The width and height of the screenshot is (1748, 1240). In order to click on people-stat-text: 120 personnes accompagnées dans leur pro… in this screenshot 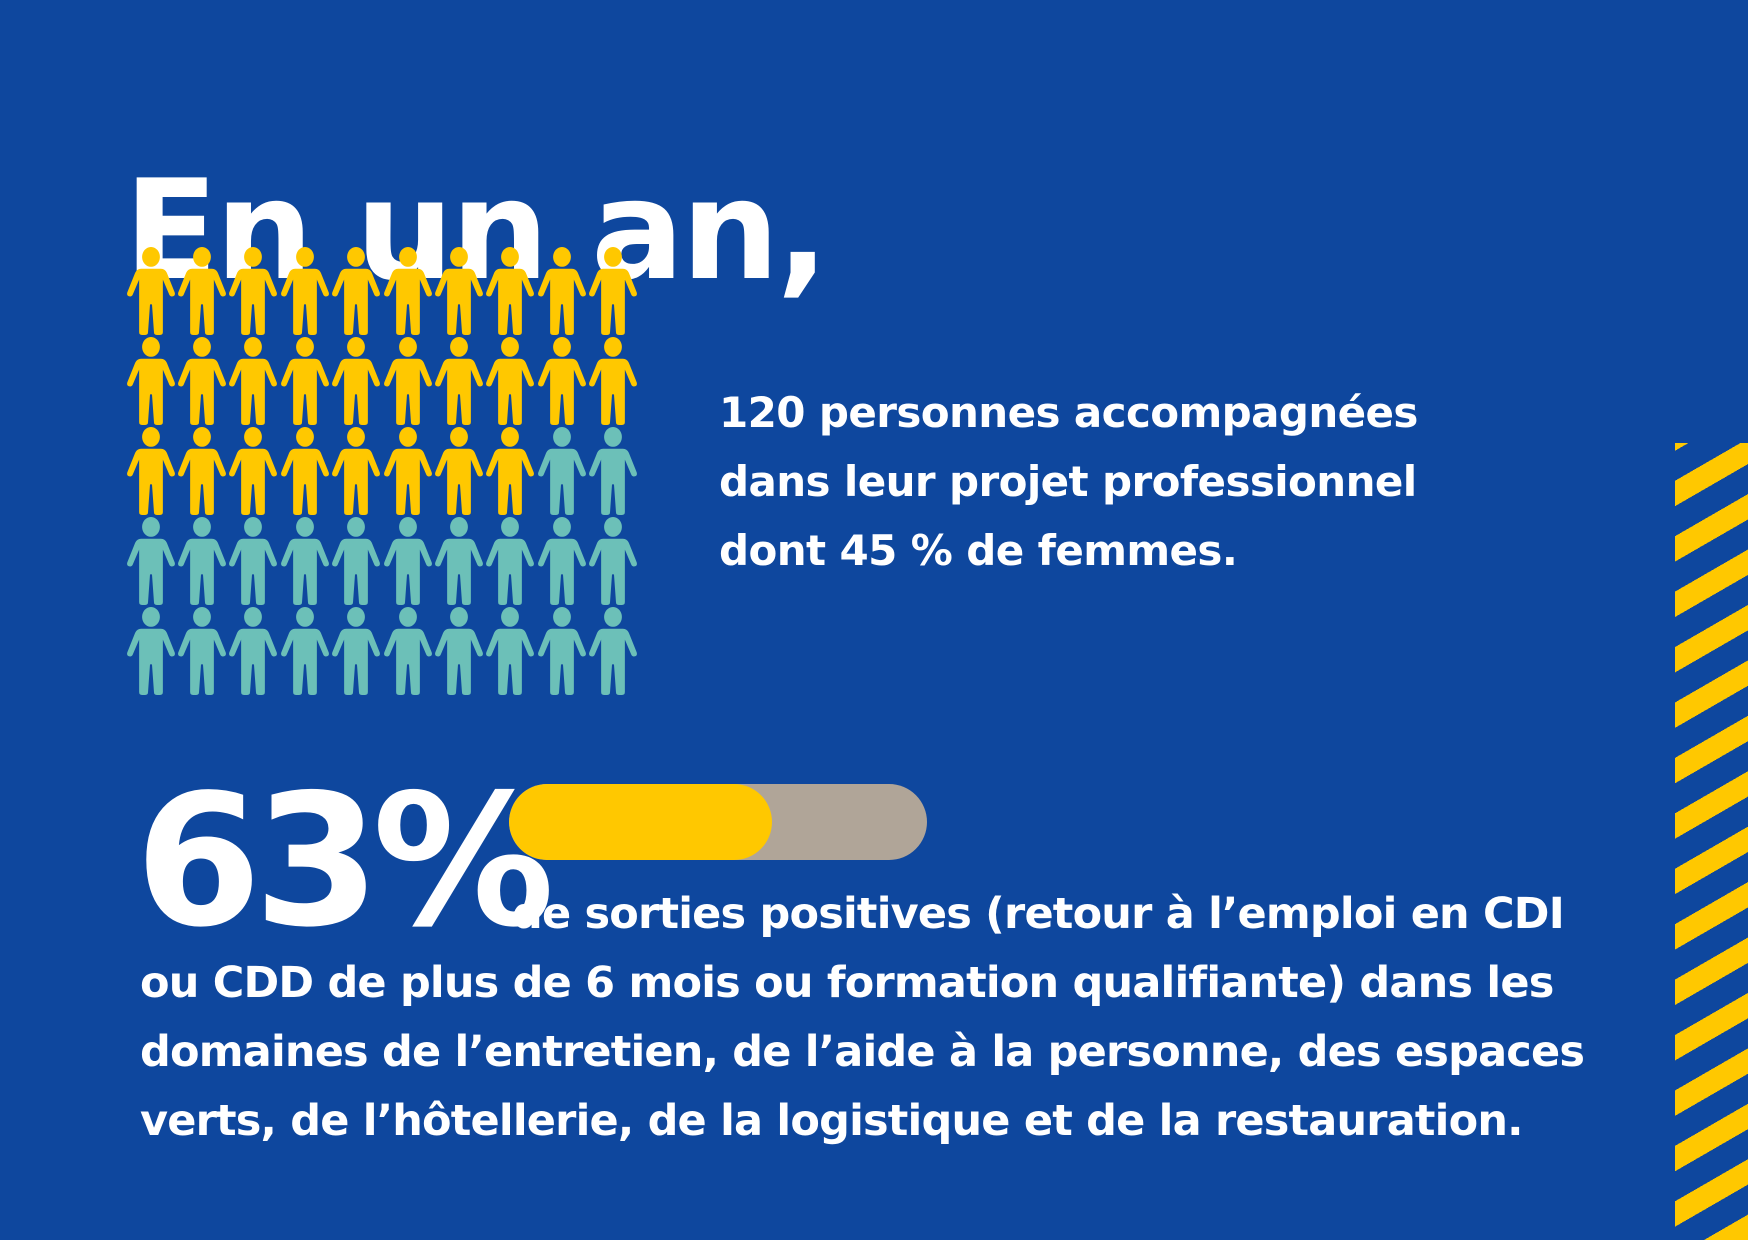, I will do `click(1068, 481)`.